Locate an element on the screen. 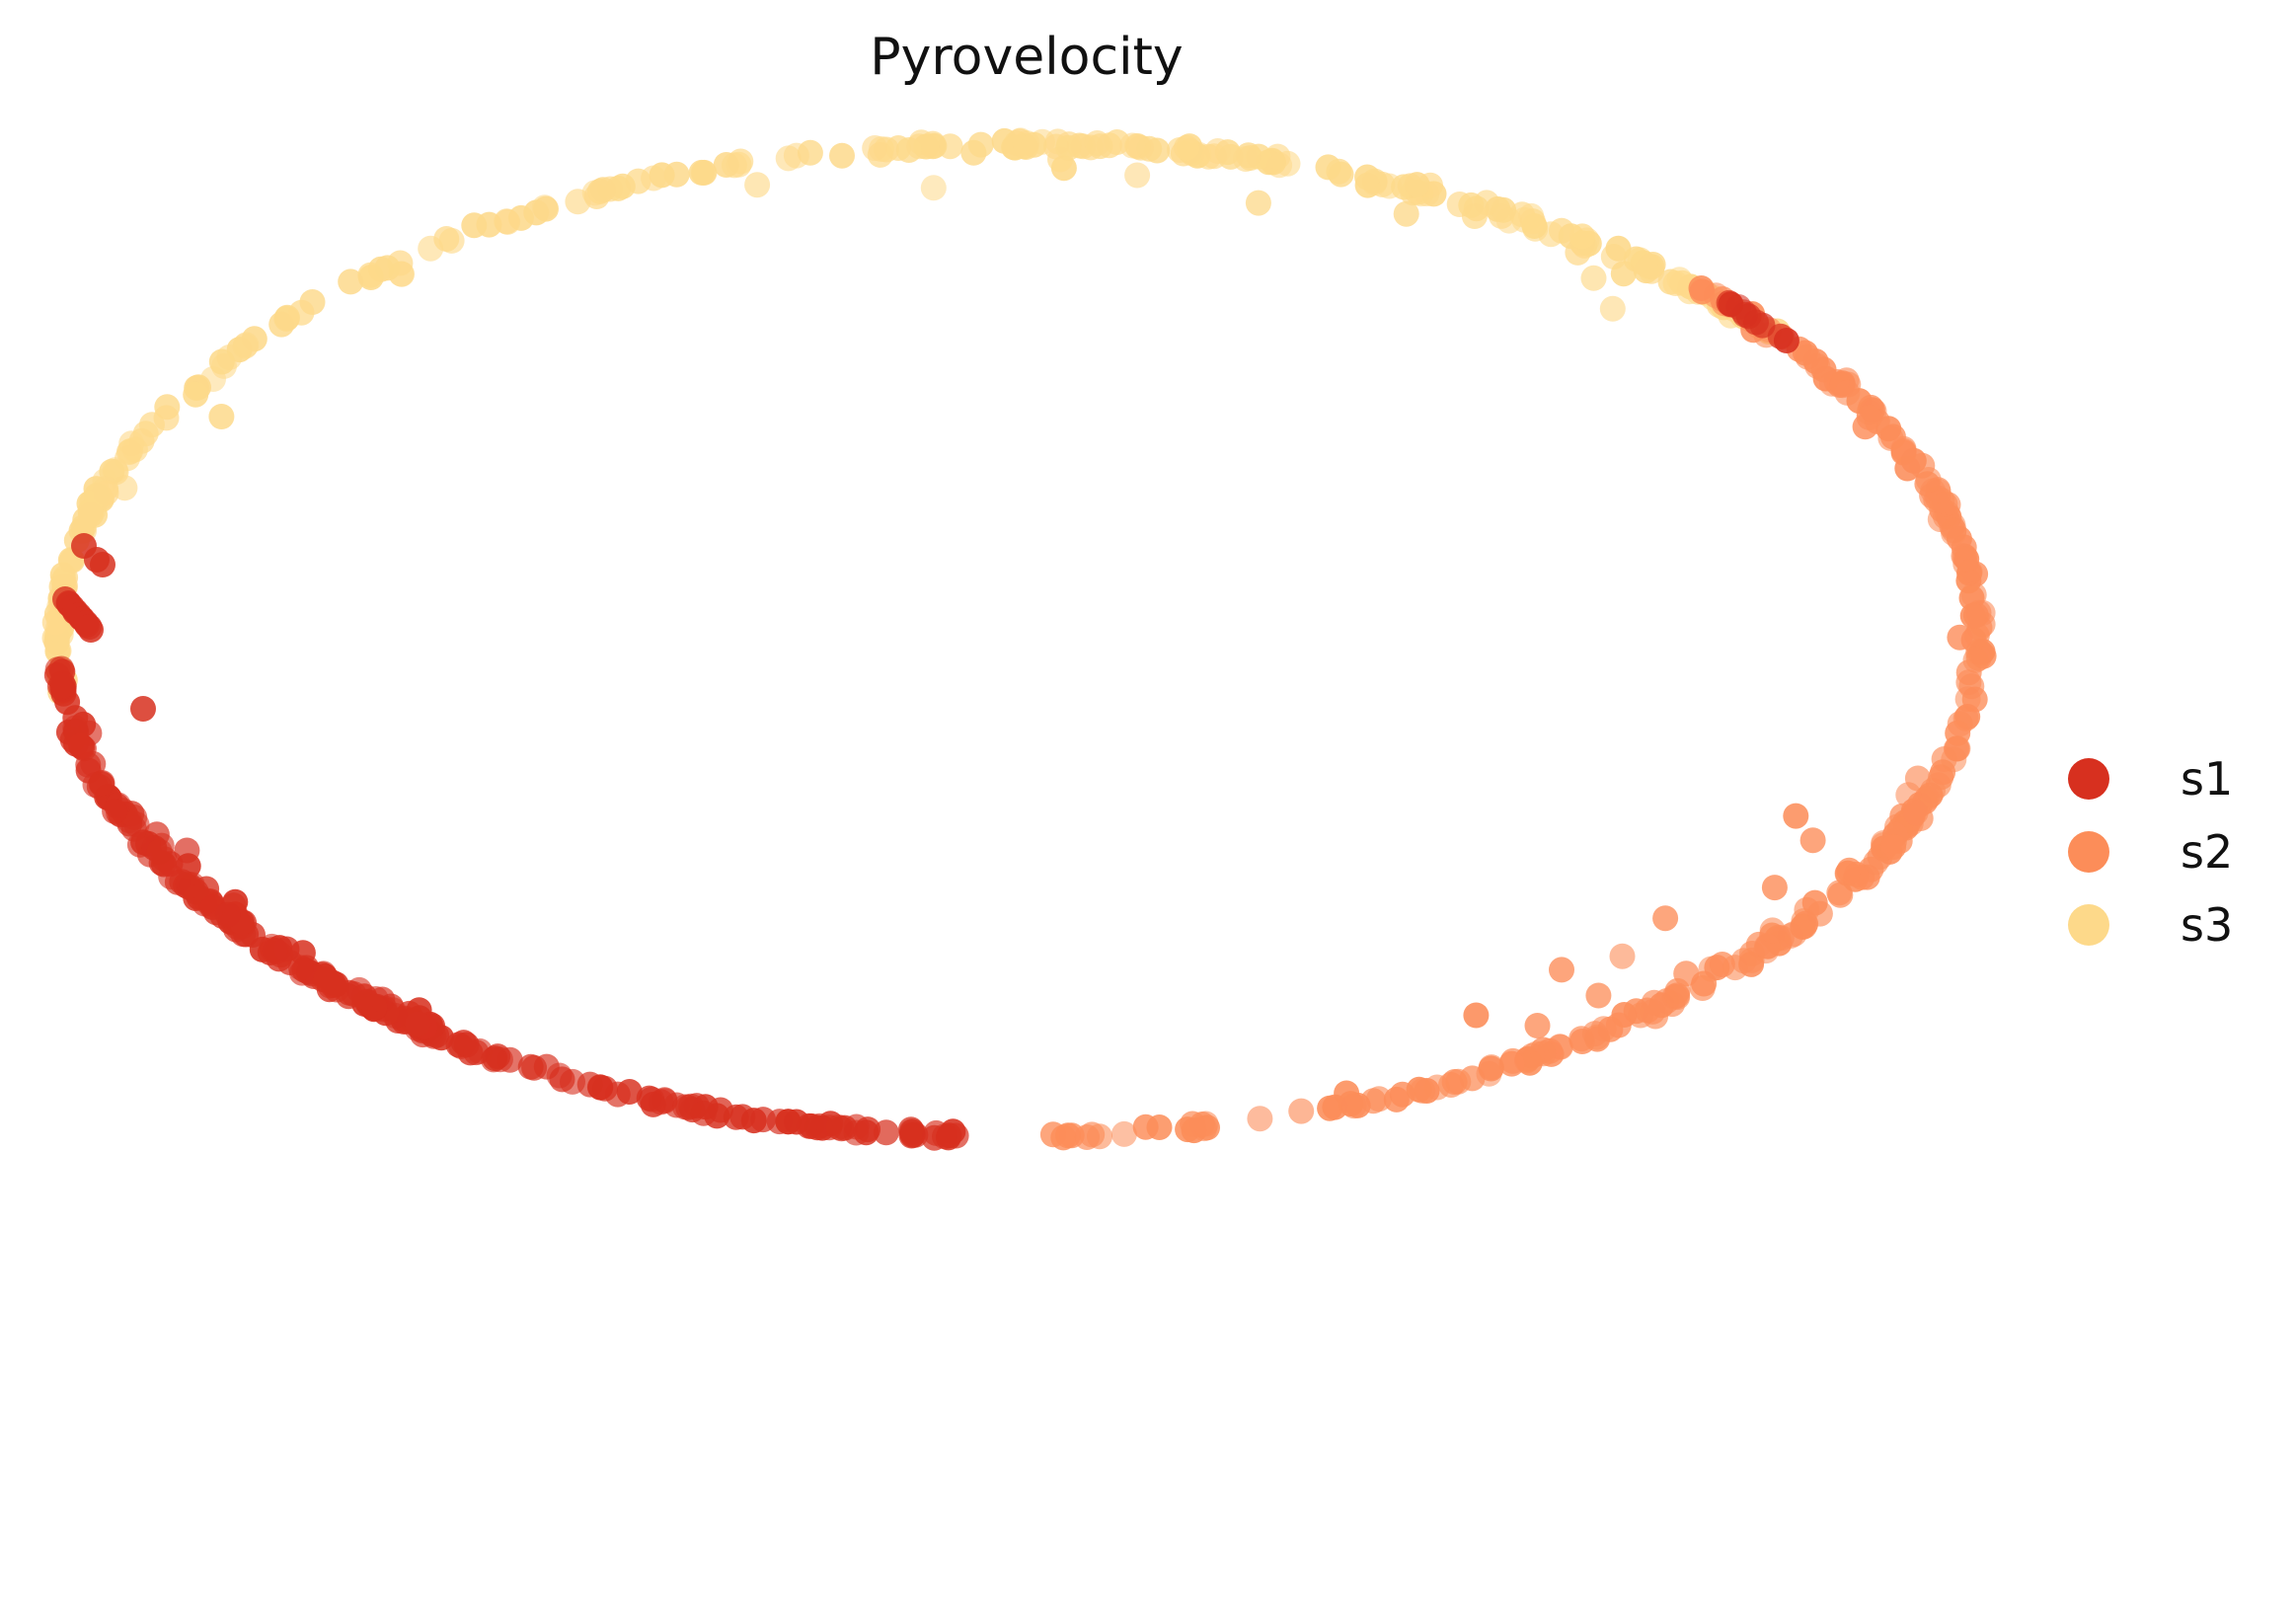  legend-item-s1: s1 is located at coordinates (2150, 779).